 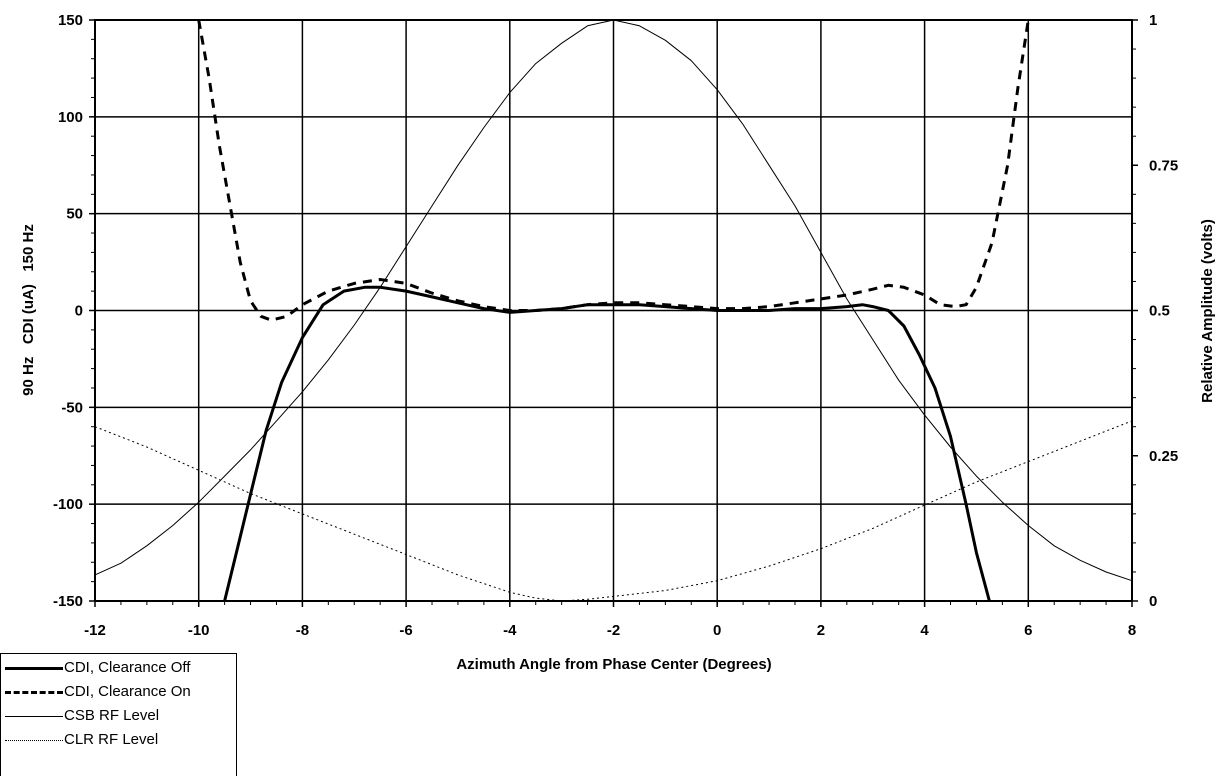 I want to click on y-right-tick-label: 0, so click(x=1153, y=601).